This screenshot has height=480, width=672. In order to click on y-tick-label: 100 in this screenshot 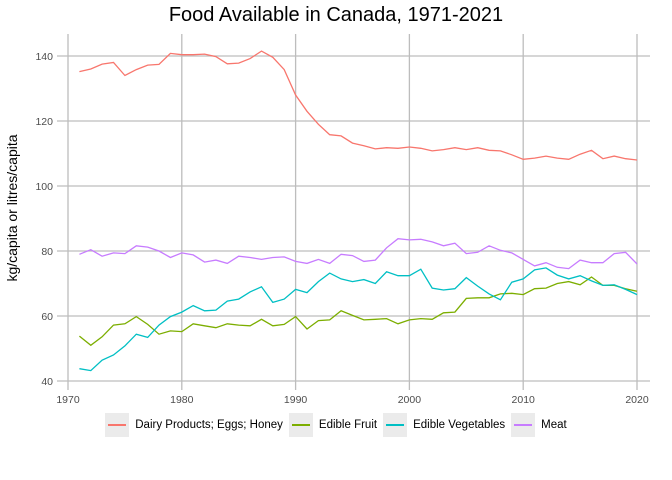, I will do `click(44, 187)`.